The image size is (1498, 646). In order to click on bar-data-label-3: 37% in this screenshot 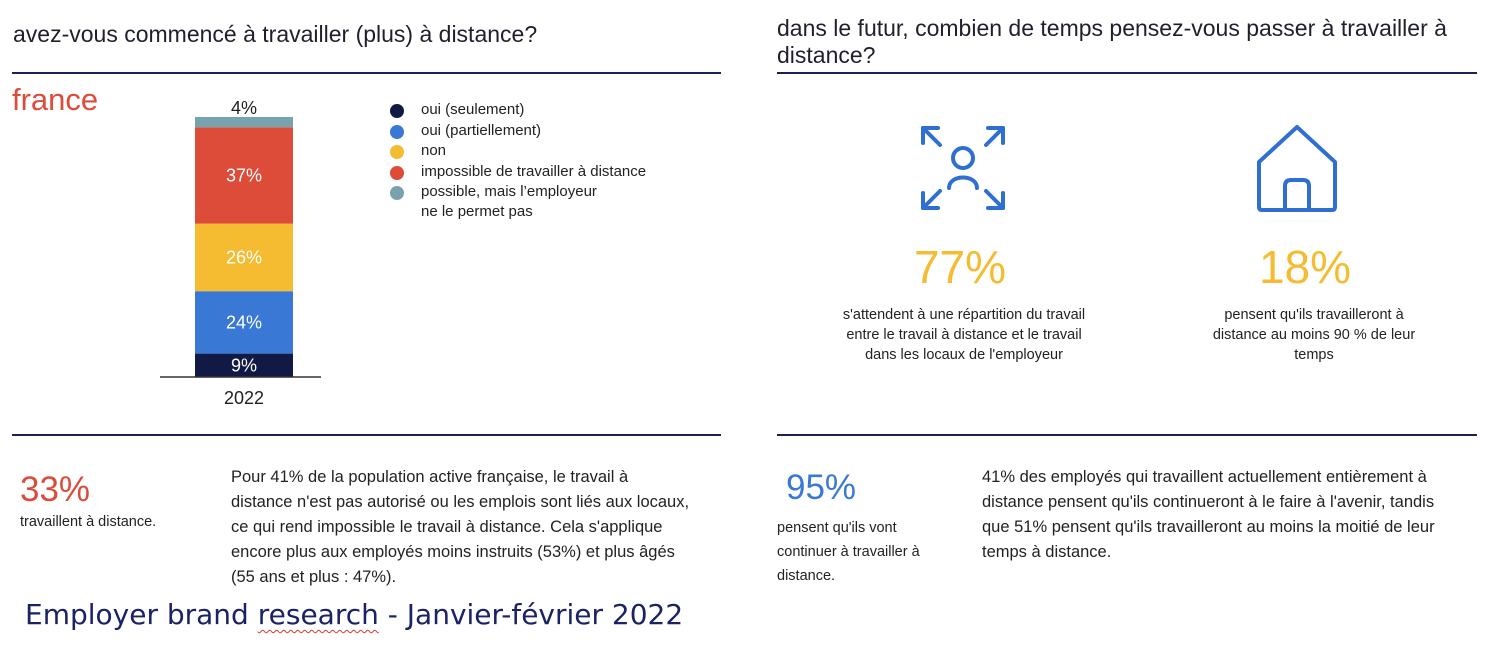, I will do `click(244, 176)`.